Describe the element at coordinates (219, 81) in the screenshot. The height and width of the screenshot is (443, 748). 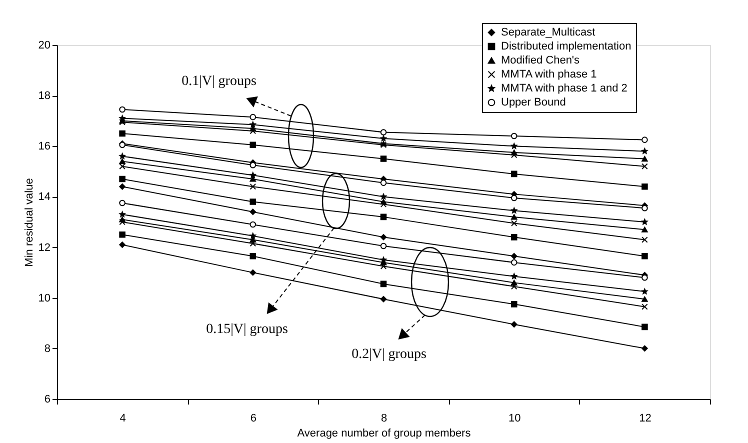
I see `annotation: 0.1|V| groups` at that location.